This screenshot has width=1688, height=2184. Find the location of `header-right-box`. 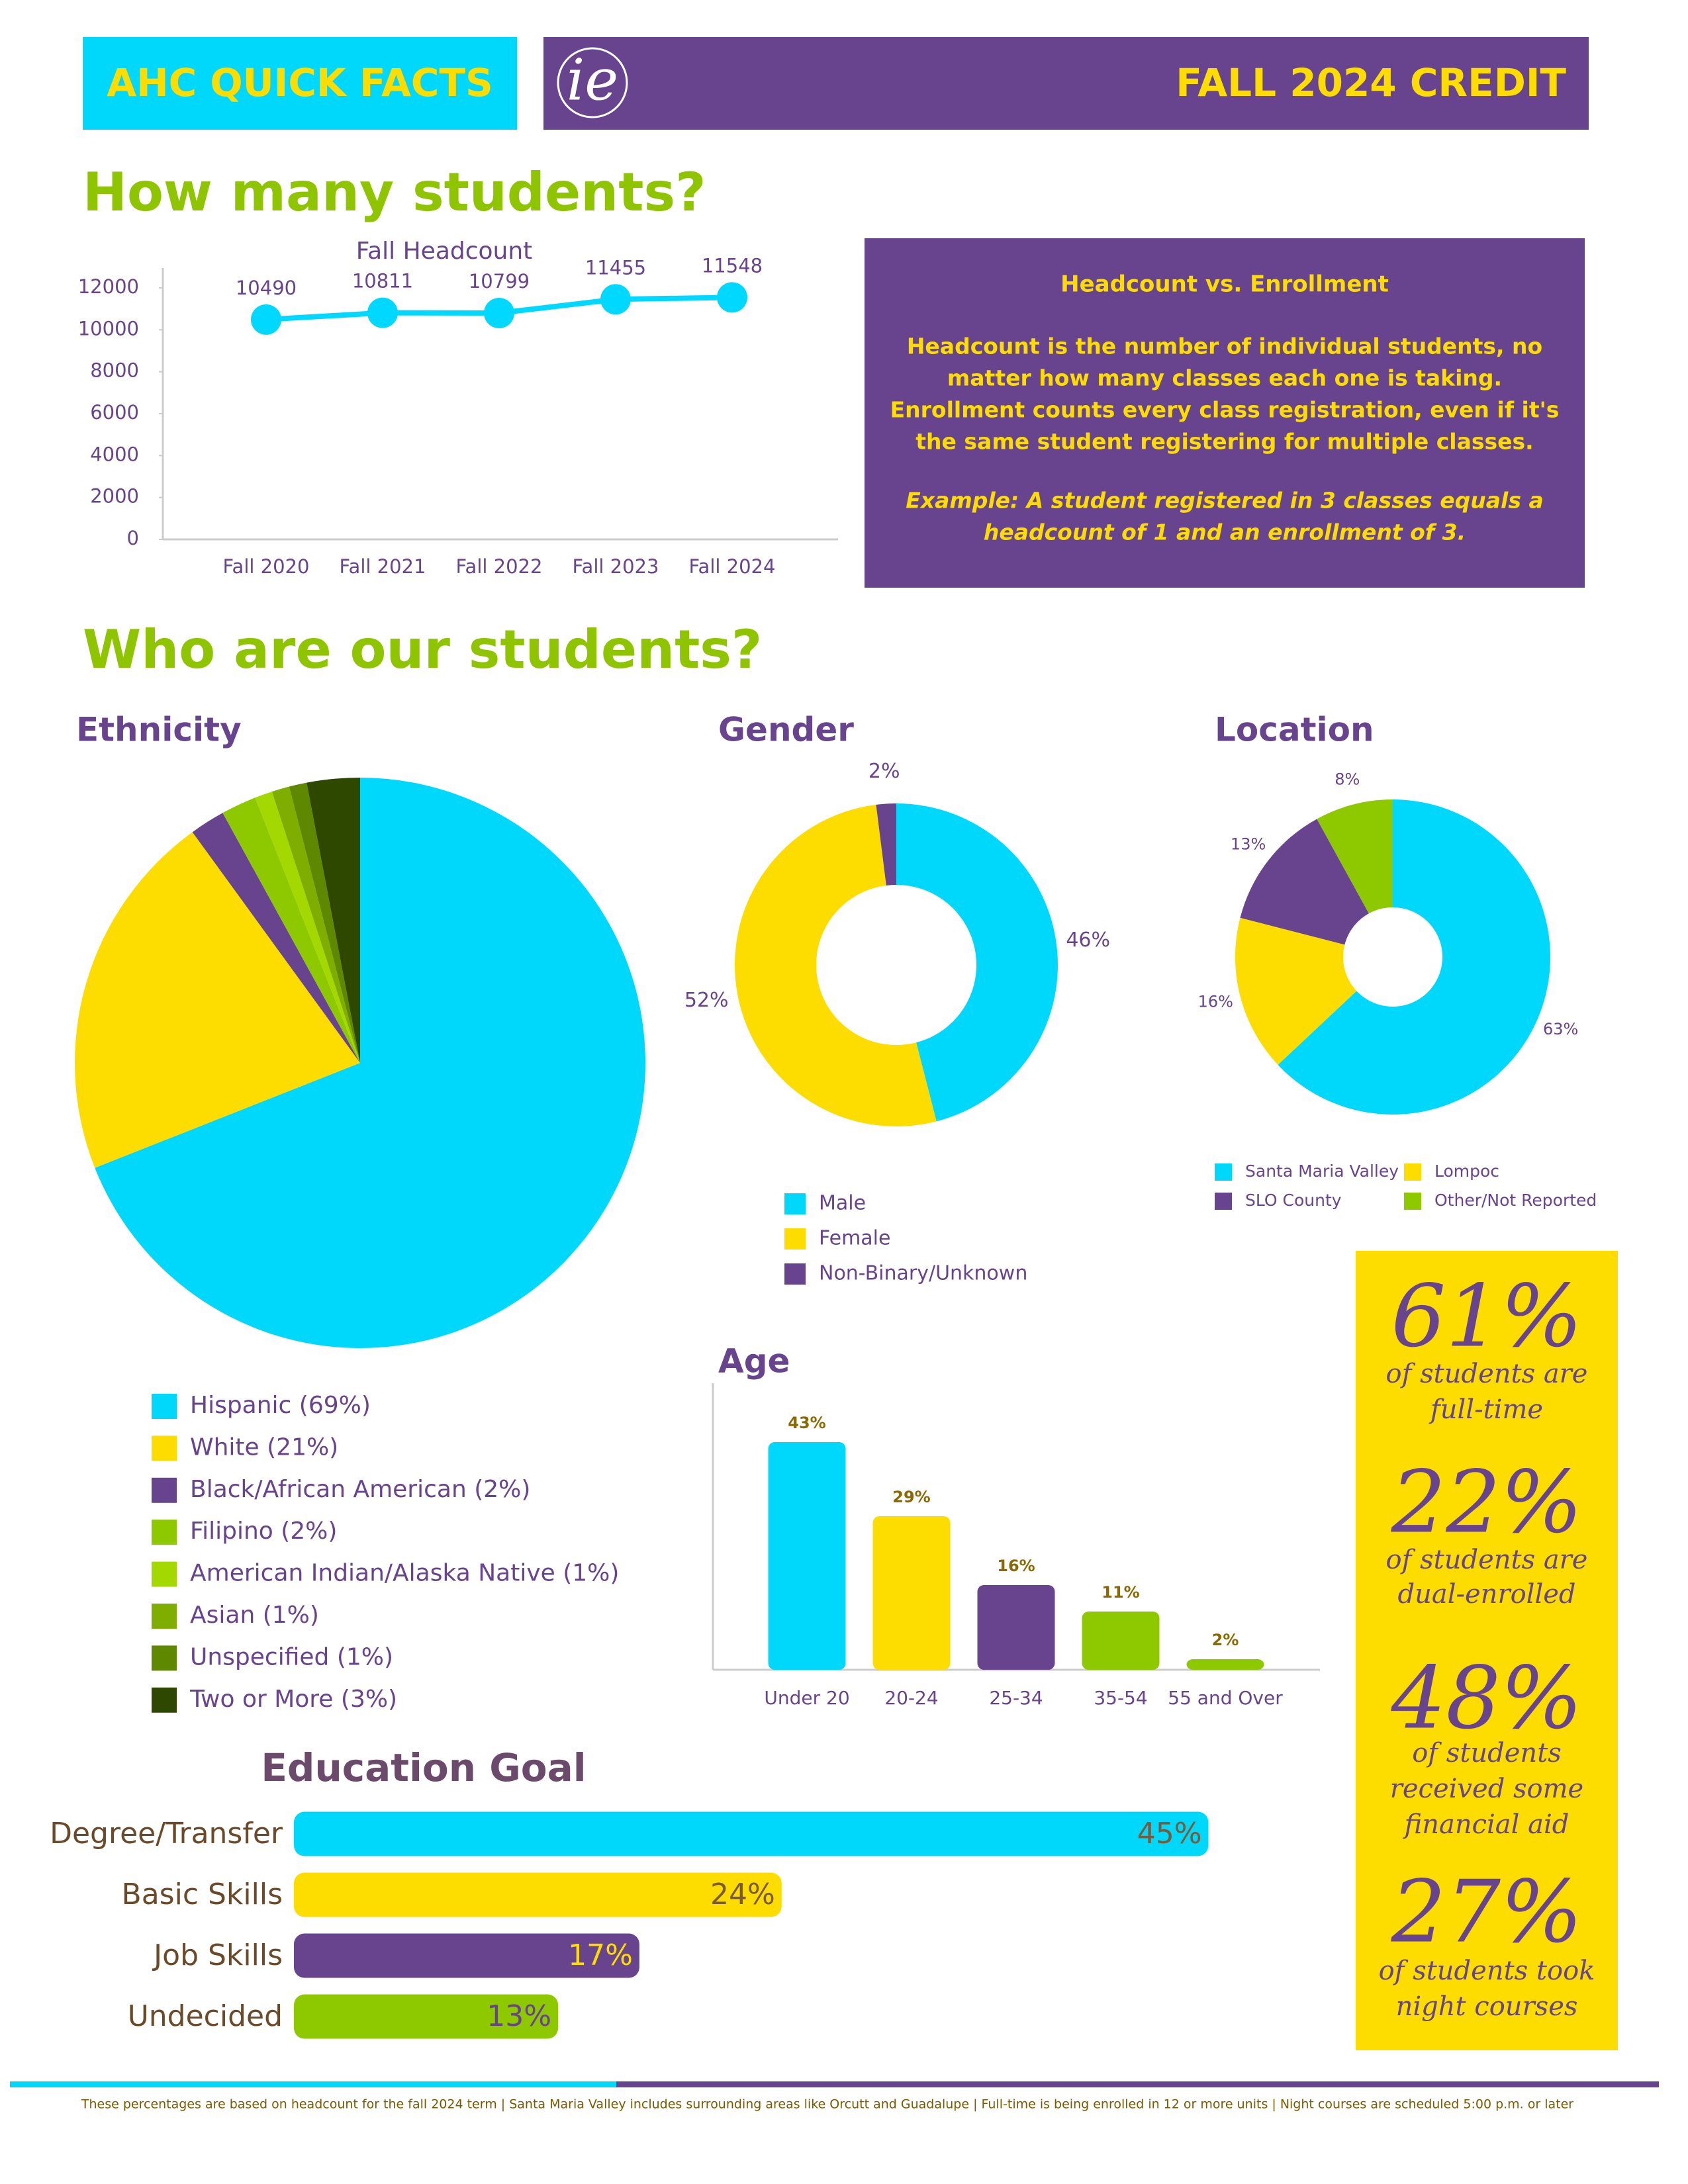

header-right-box is located at coordinates (1066, 83).